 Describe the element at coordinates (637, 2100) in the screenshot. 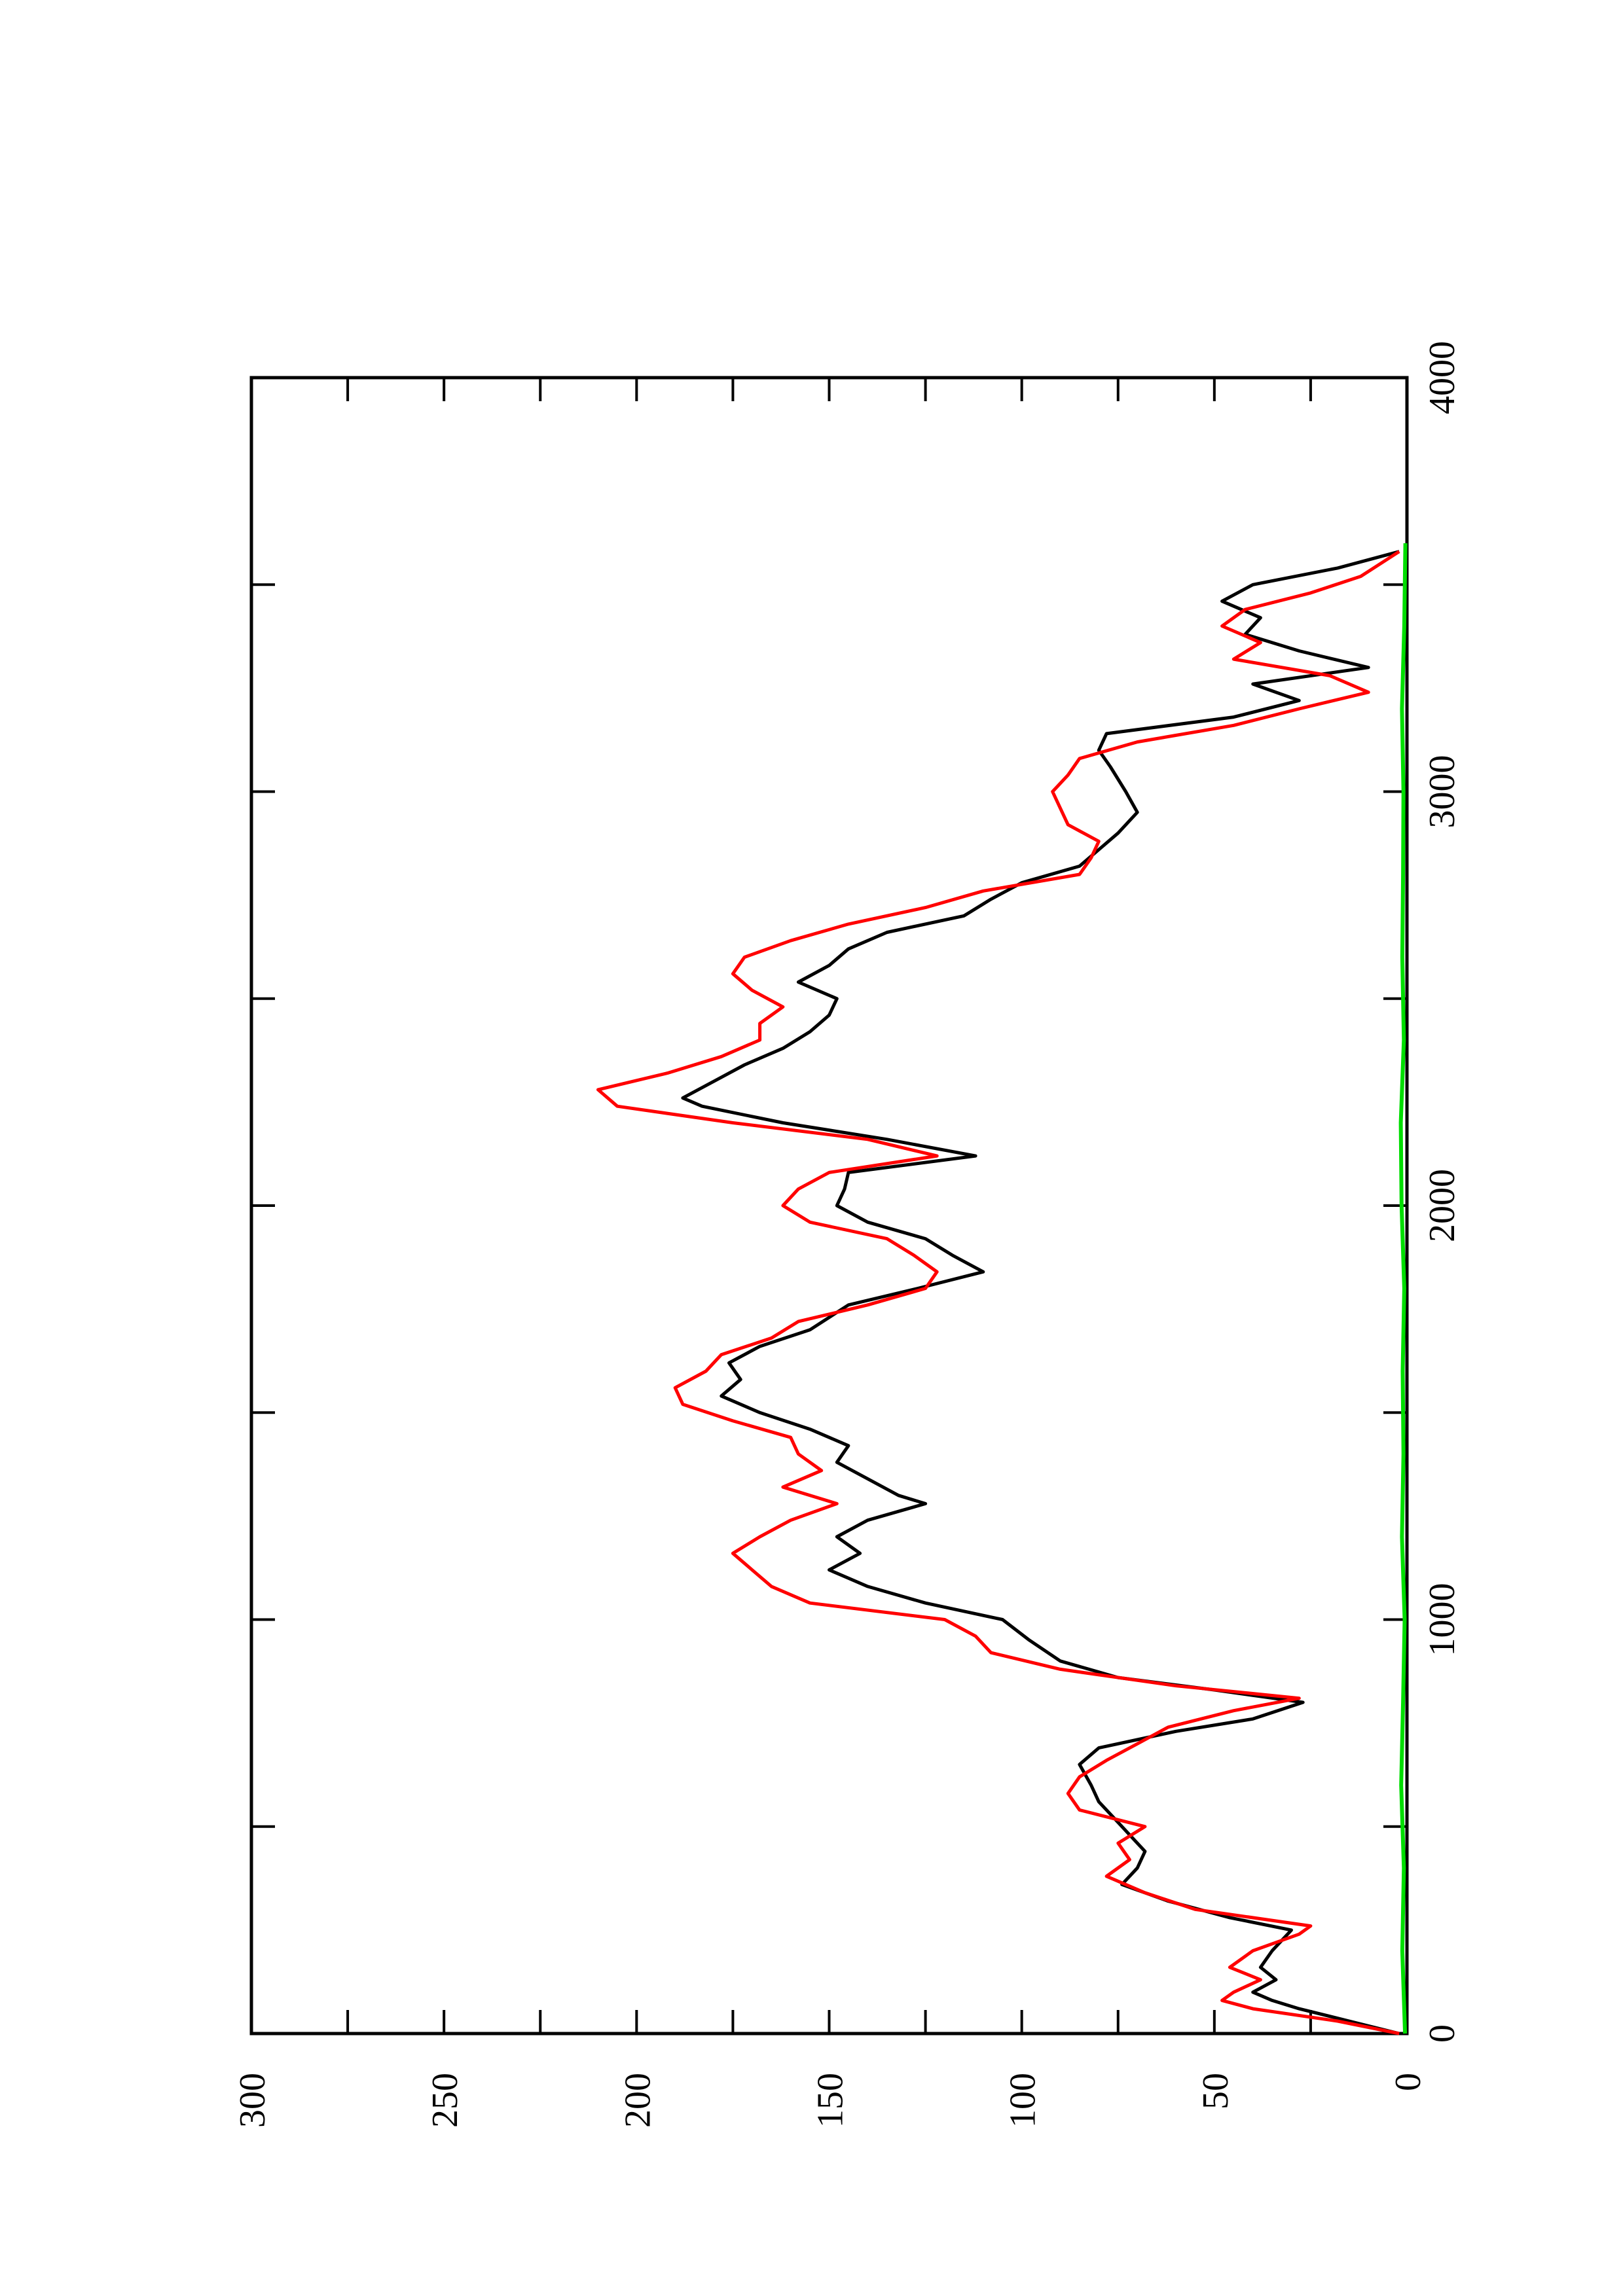

I see `y-tick-label: 200` at that location.